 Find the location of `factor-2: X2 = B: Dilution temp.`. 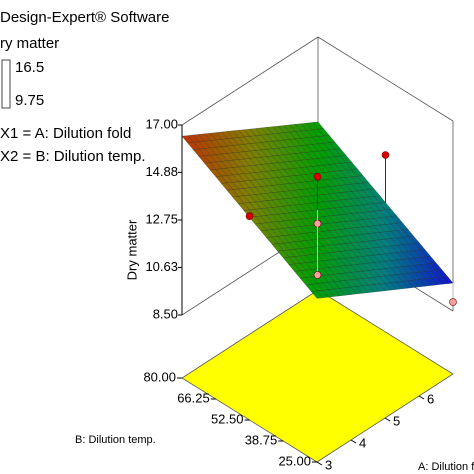

factor-2: X2 = B: Dilution temp. is located at coordinates (73, 156).